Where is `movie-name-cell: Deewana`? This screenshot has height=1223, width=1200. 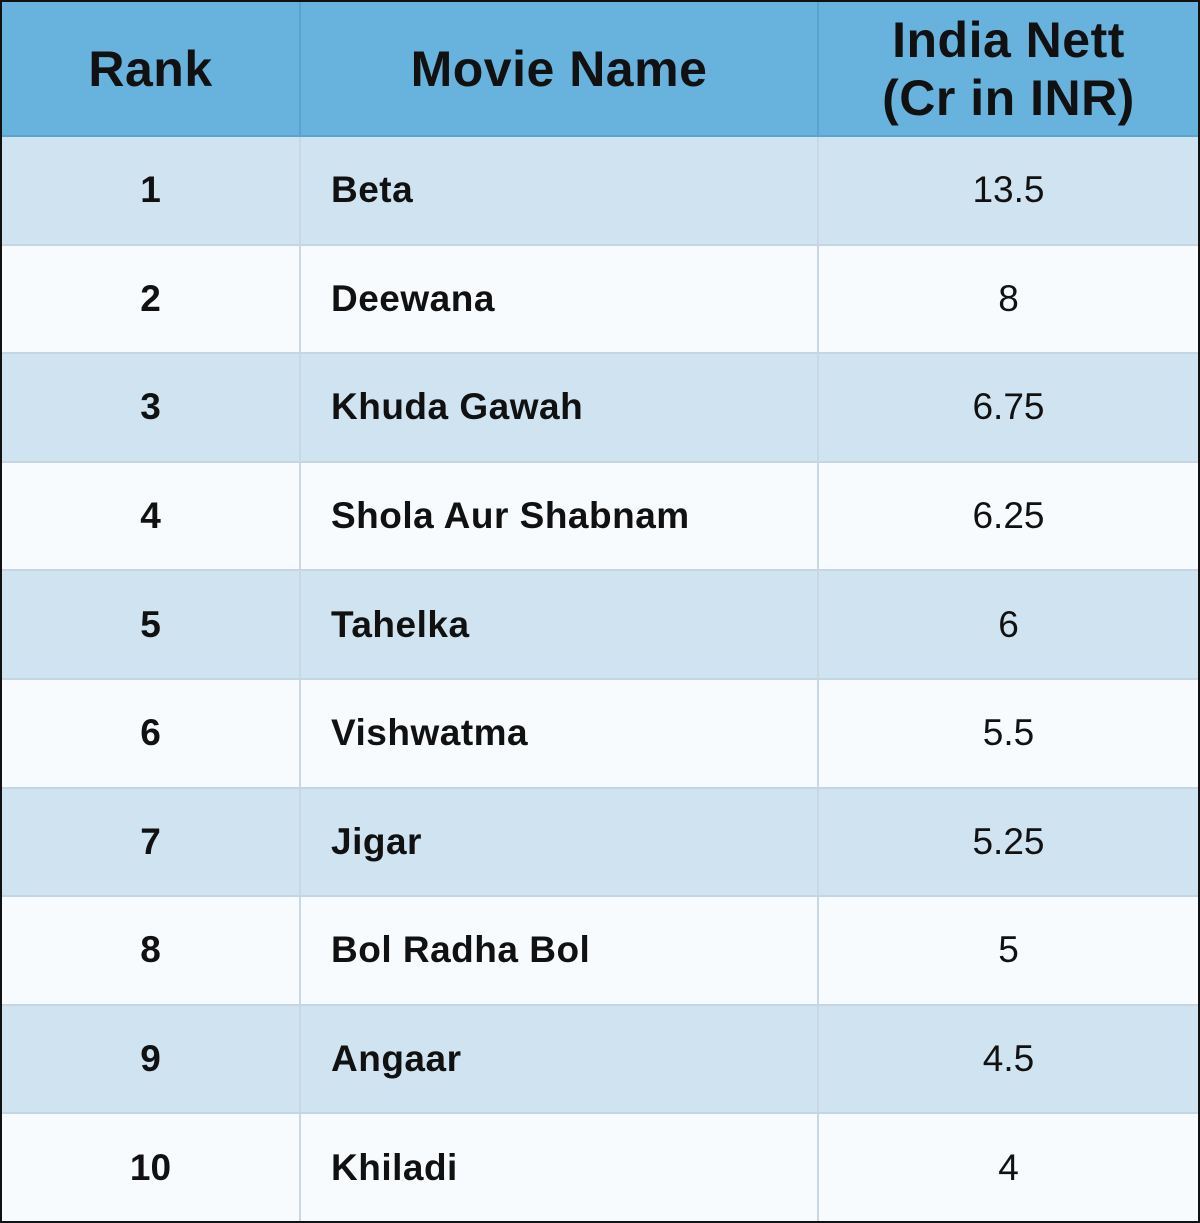
movie-name-cell: Deewana is located at coordinates (559, 299).